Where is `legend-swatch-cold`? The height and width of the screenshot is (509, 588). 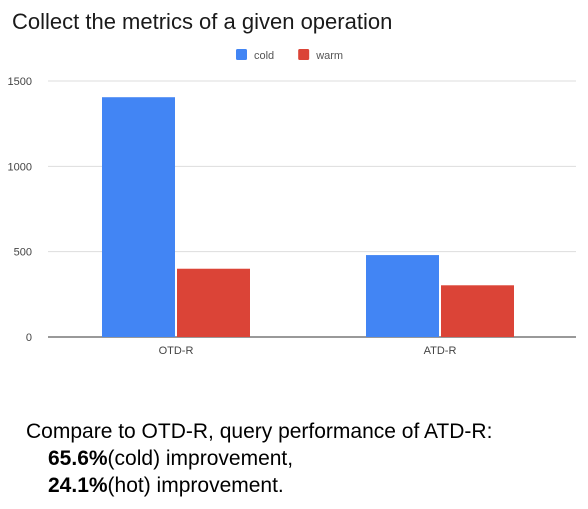 legend-swatch-cold is located at coordinates (241, 54).